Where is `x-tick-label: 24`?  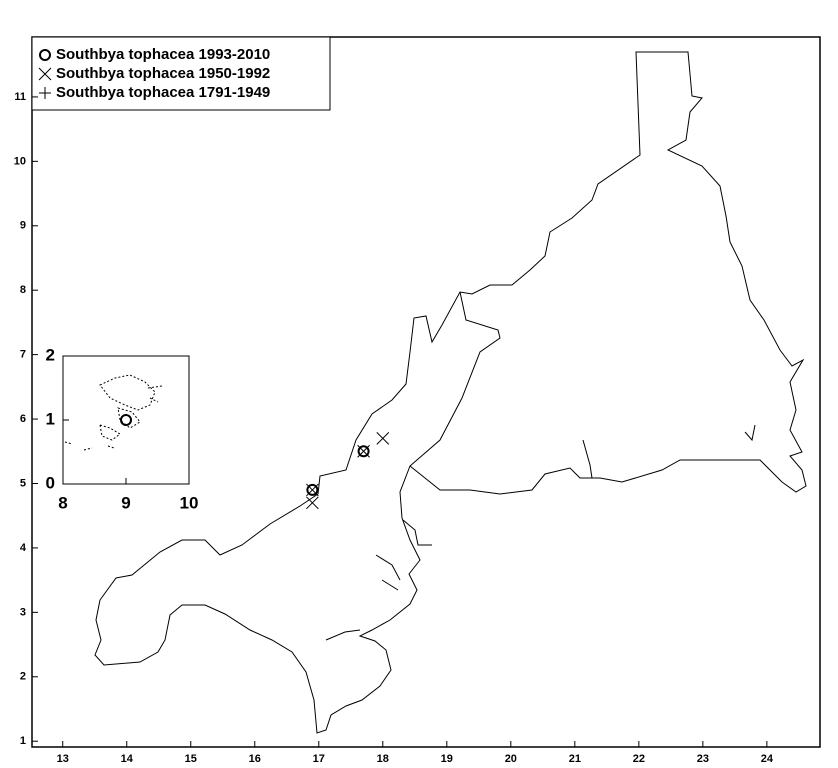 x-tick-label: 24 is located at coordinates (767, 759).